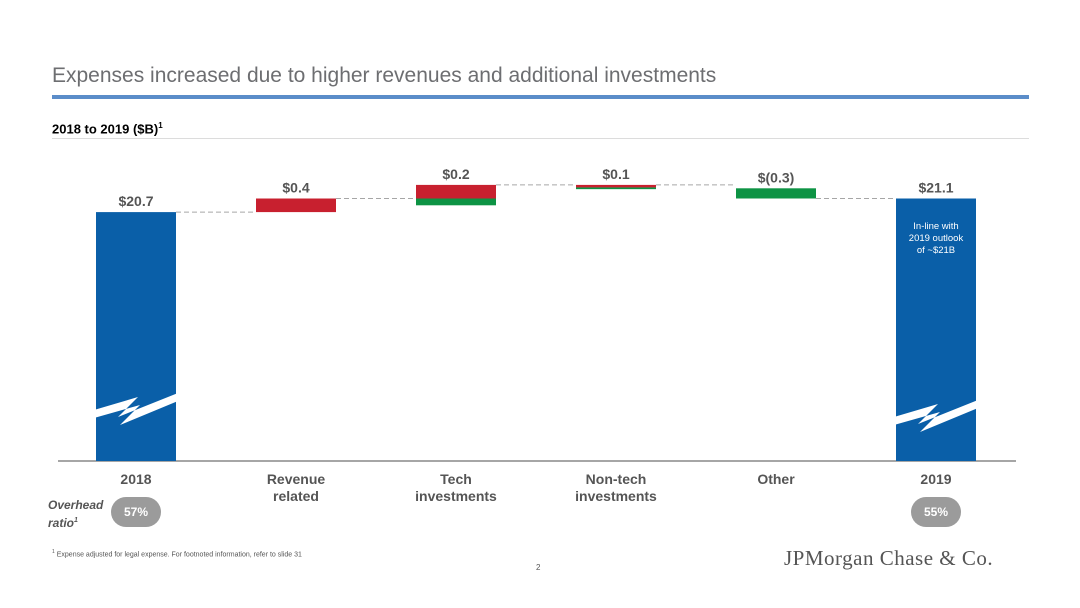  Describe the element at coordinates (296, 496) in the screenshot. I see `x-tick-label: related` at that location.